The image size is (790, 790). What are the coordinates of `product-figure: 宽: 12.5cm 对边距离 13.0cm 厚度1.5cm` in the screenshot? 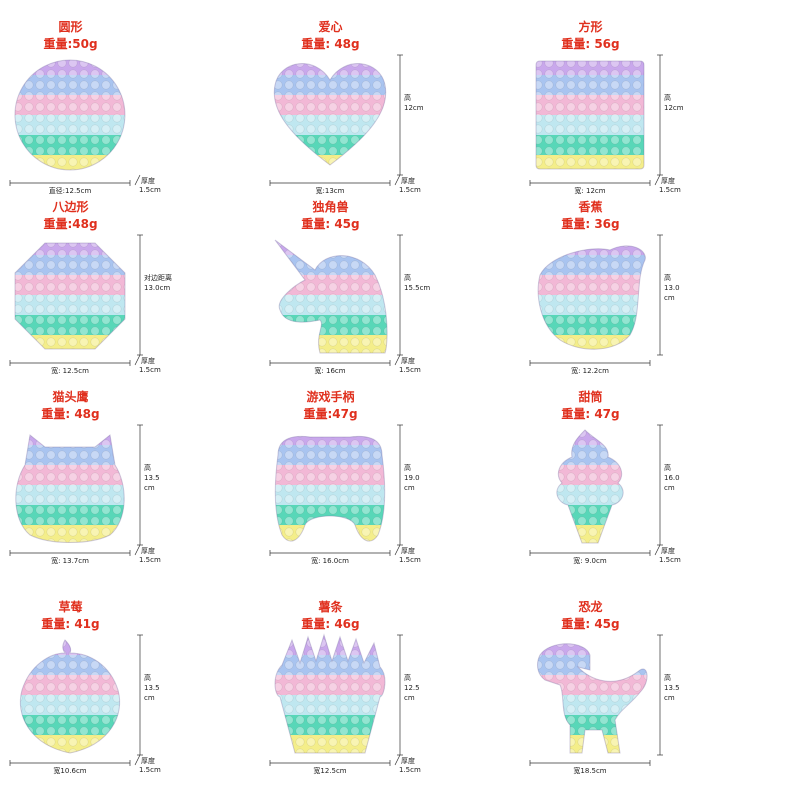 It's located at (90, 304).